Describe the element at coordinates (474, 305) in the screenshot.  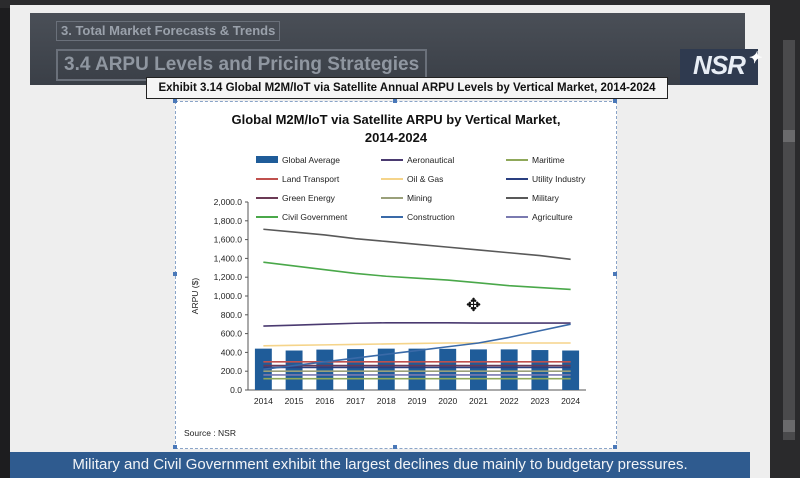
I see `move-cursor-icon: ✥` at that location.